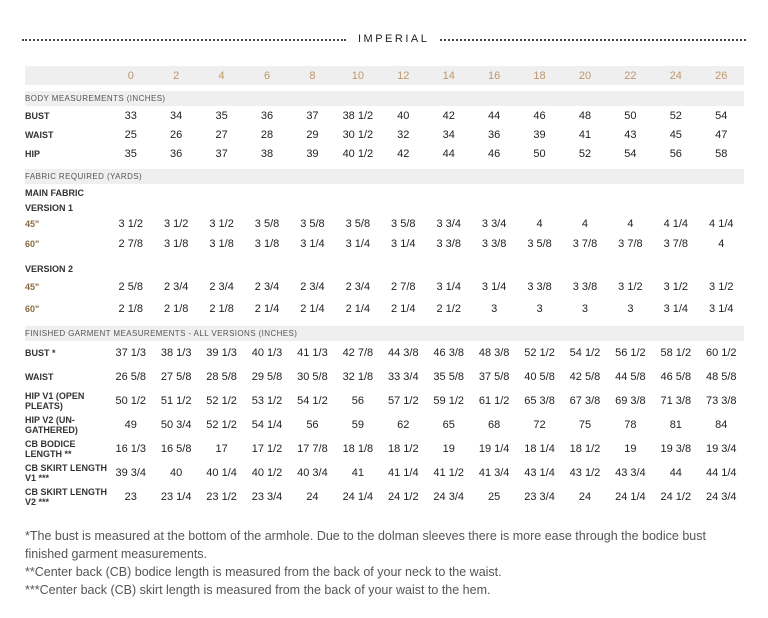 Image resolution: width=768 pixels, height=618 pixels. I want to click on table-cell: 57 1/2, so click(403, 401).